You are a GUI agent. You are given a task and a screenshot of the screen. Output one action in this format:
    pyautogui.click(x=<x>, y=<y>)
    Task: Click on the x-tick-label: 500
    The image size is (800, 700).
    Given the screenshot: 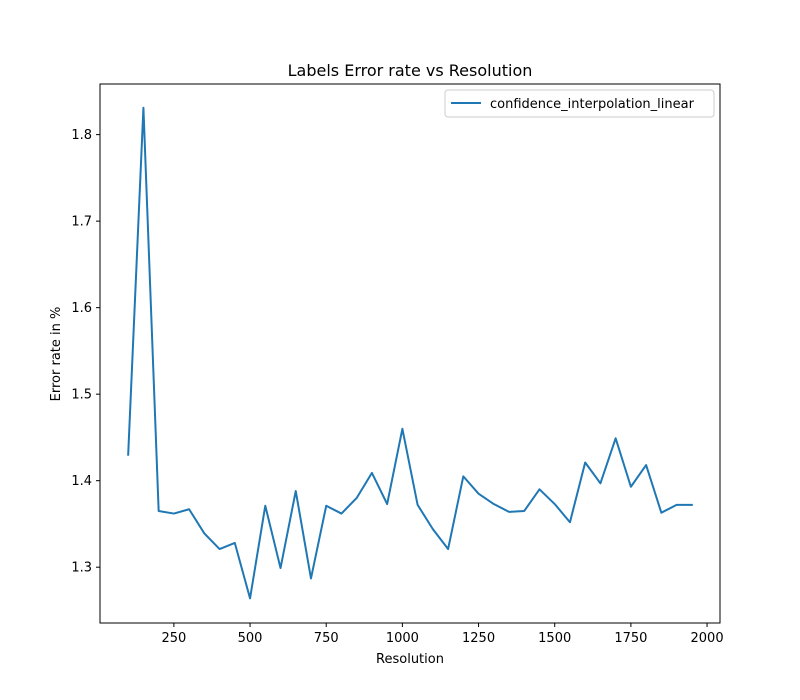 What is the action you would take?
    pyautogui.click(x=250, y=638)
    